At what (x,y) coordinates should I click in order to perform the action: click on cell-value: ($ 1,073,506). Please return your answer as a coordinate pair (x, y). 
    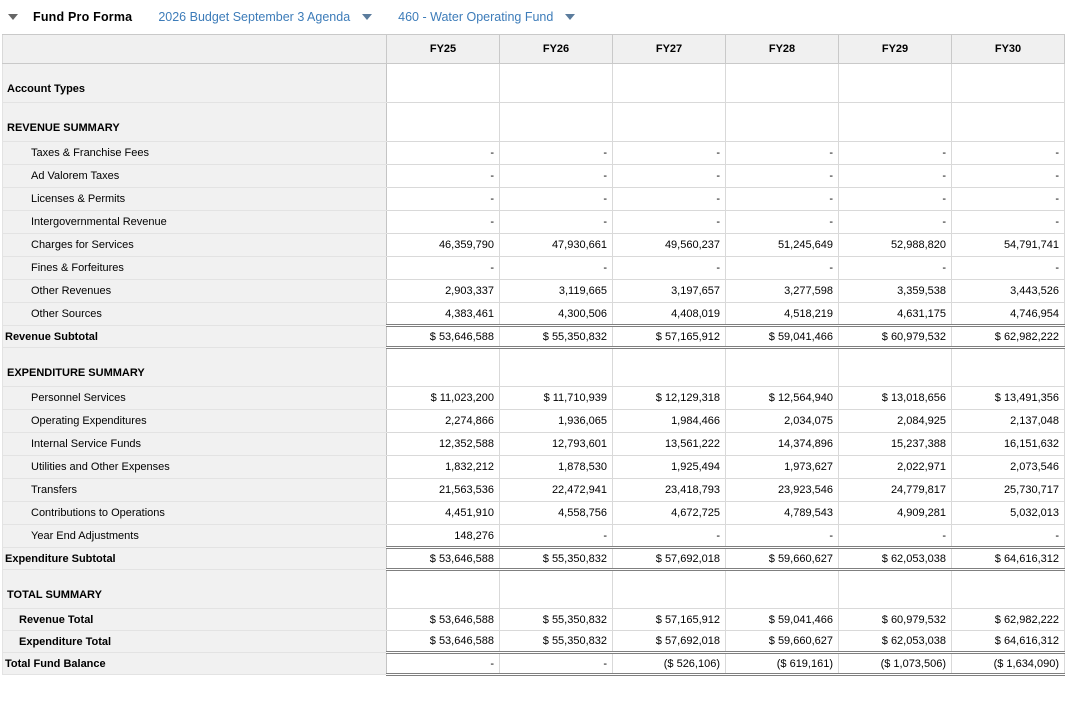
    Looking at the image, I should click on (895, 664).